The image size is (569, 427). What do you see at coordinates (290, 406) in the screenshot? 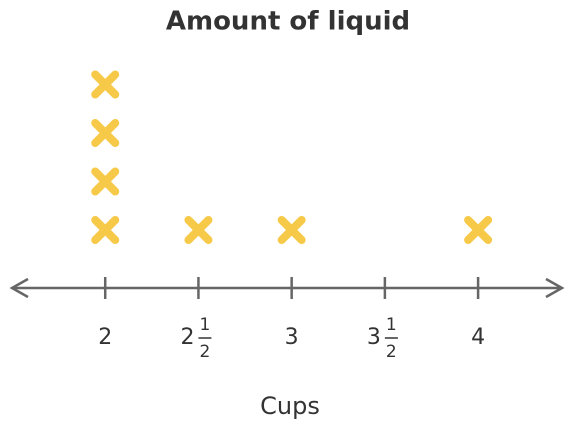
I see `x-axis-label: Cups` at bounding box center [290, 406].